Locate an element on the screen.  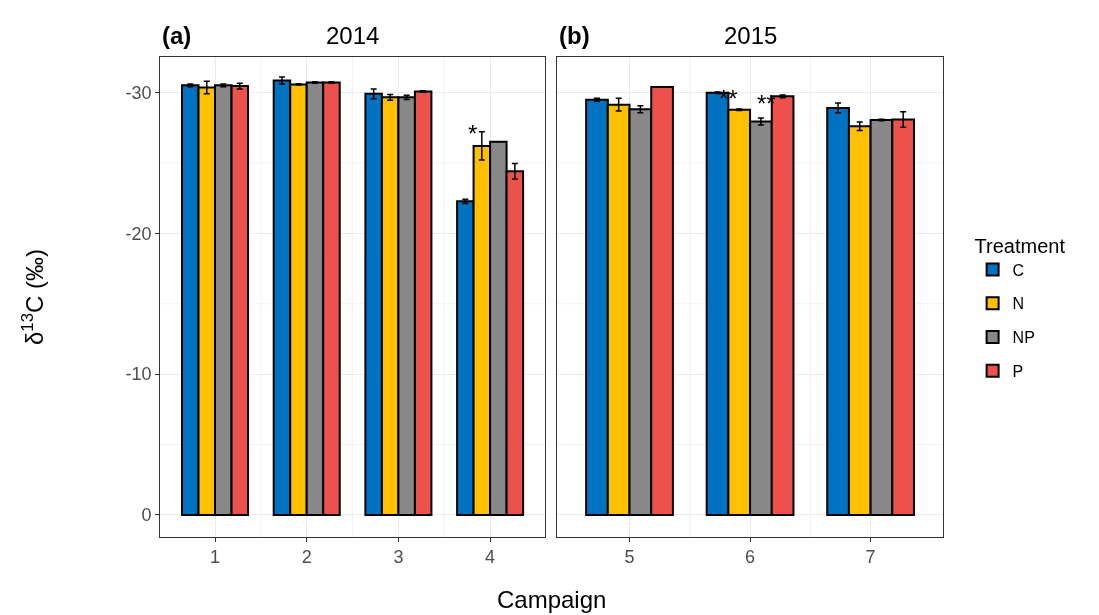
x-tick-label: 5 is located at coordinates (629, 557).